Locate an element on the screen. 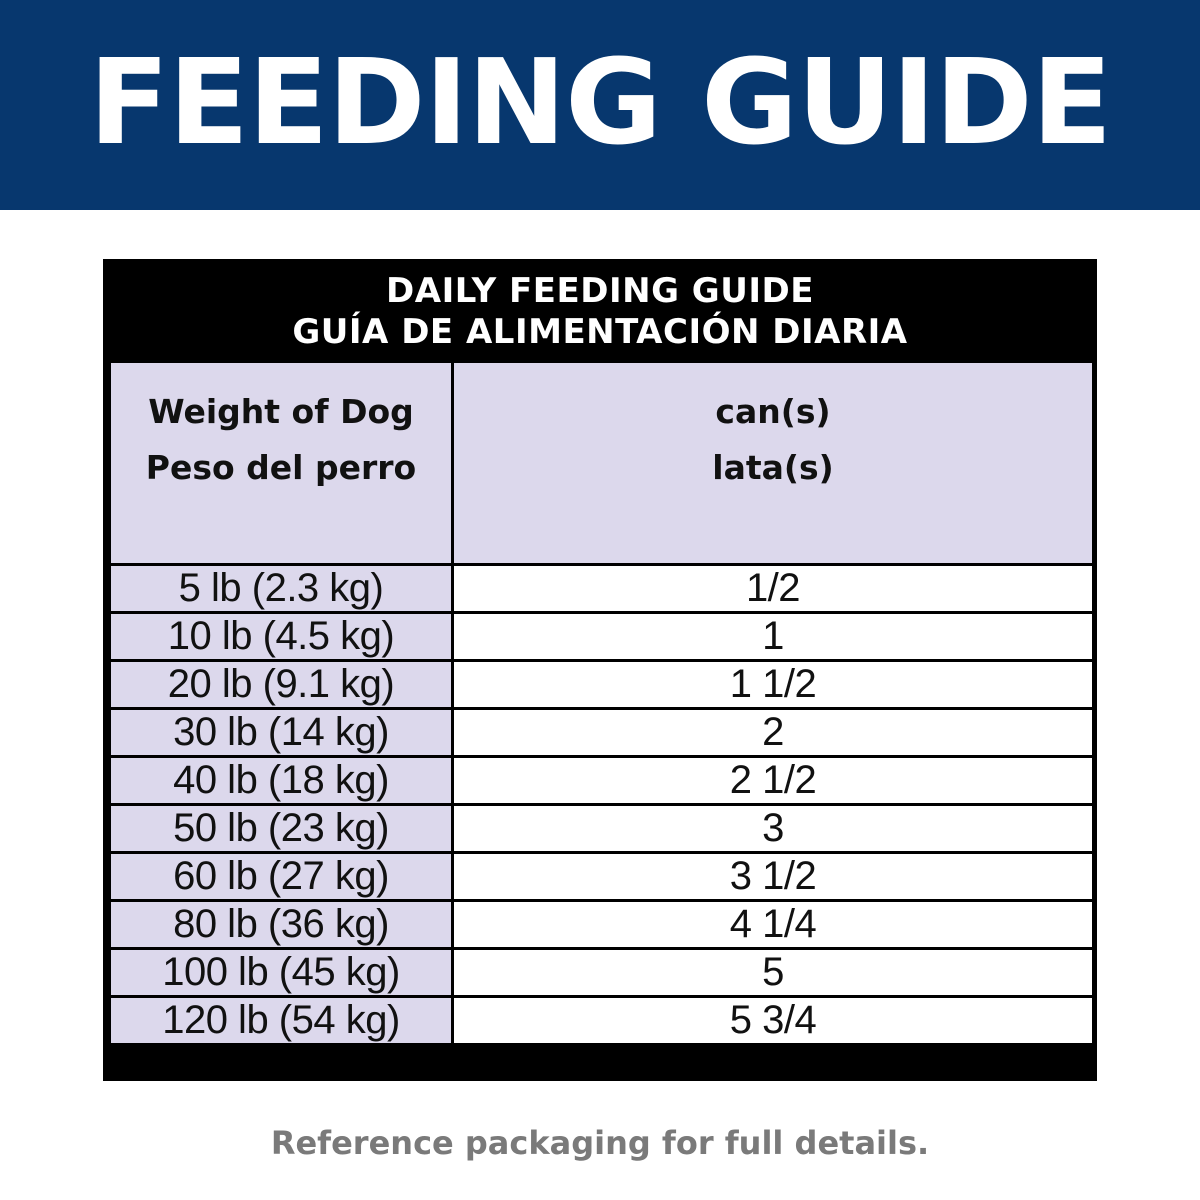 This screenshot has width=1200, height=1200. weight-cell: 40 lb (18 kg) is located at coordinates (281, 780).